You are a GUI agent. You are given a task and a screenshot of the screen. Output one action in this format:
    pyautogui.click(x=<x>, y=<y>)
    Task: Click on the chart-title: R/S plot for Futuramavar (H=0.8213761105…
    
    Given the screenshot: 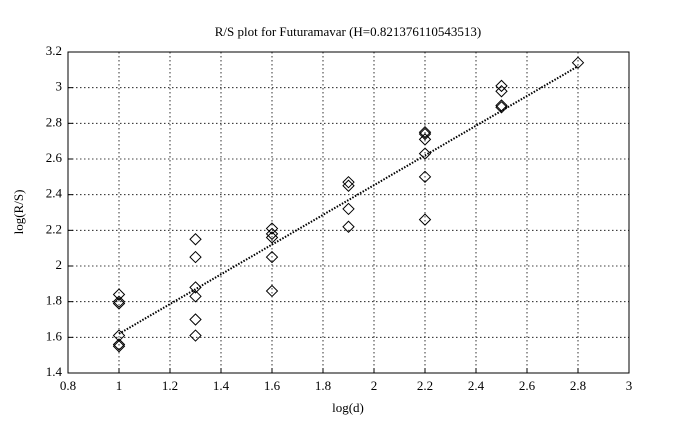 What is the action you would take?
    pyautogui.click(x=348, y=31)
    